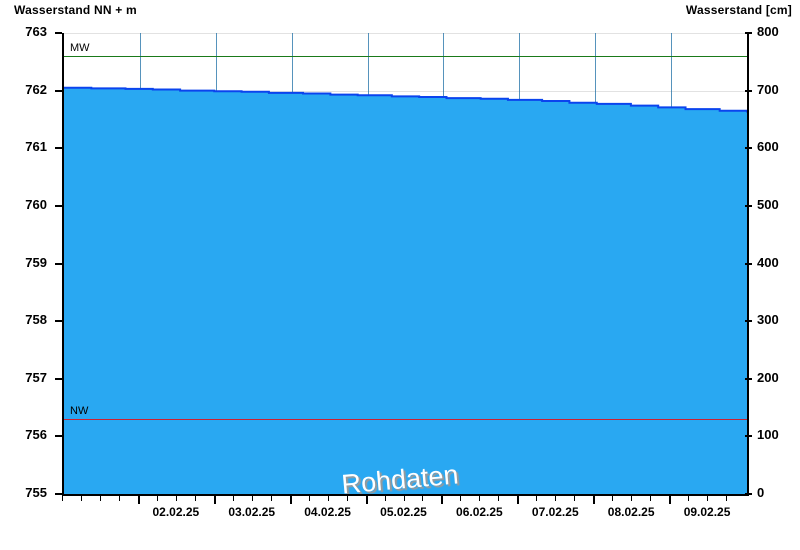 This screenshot has height=550, width=800. Describe the element at coordinates (36, 147) in the screenshot. I see `y-label-left-761: 761` at that location.